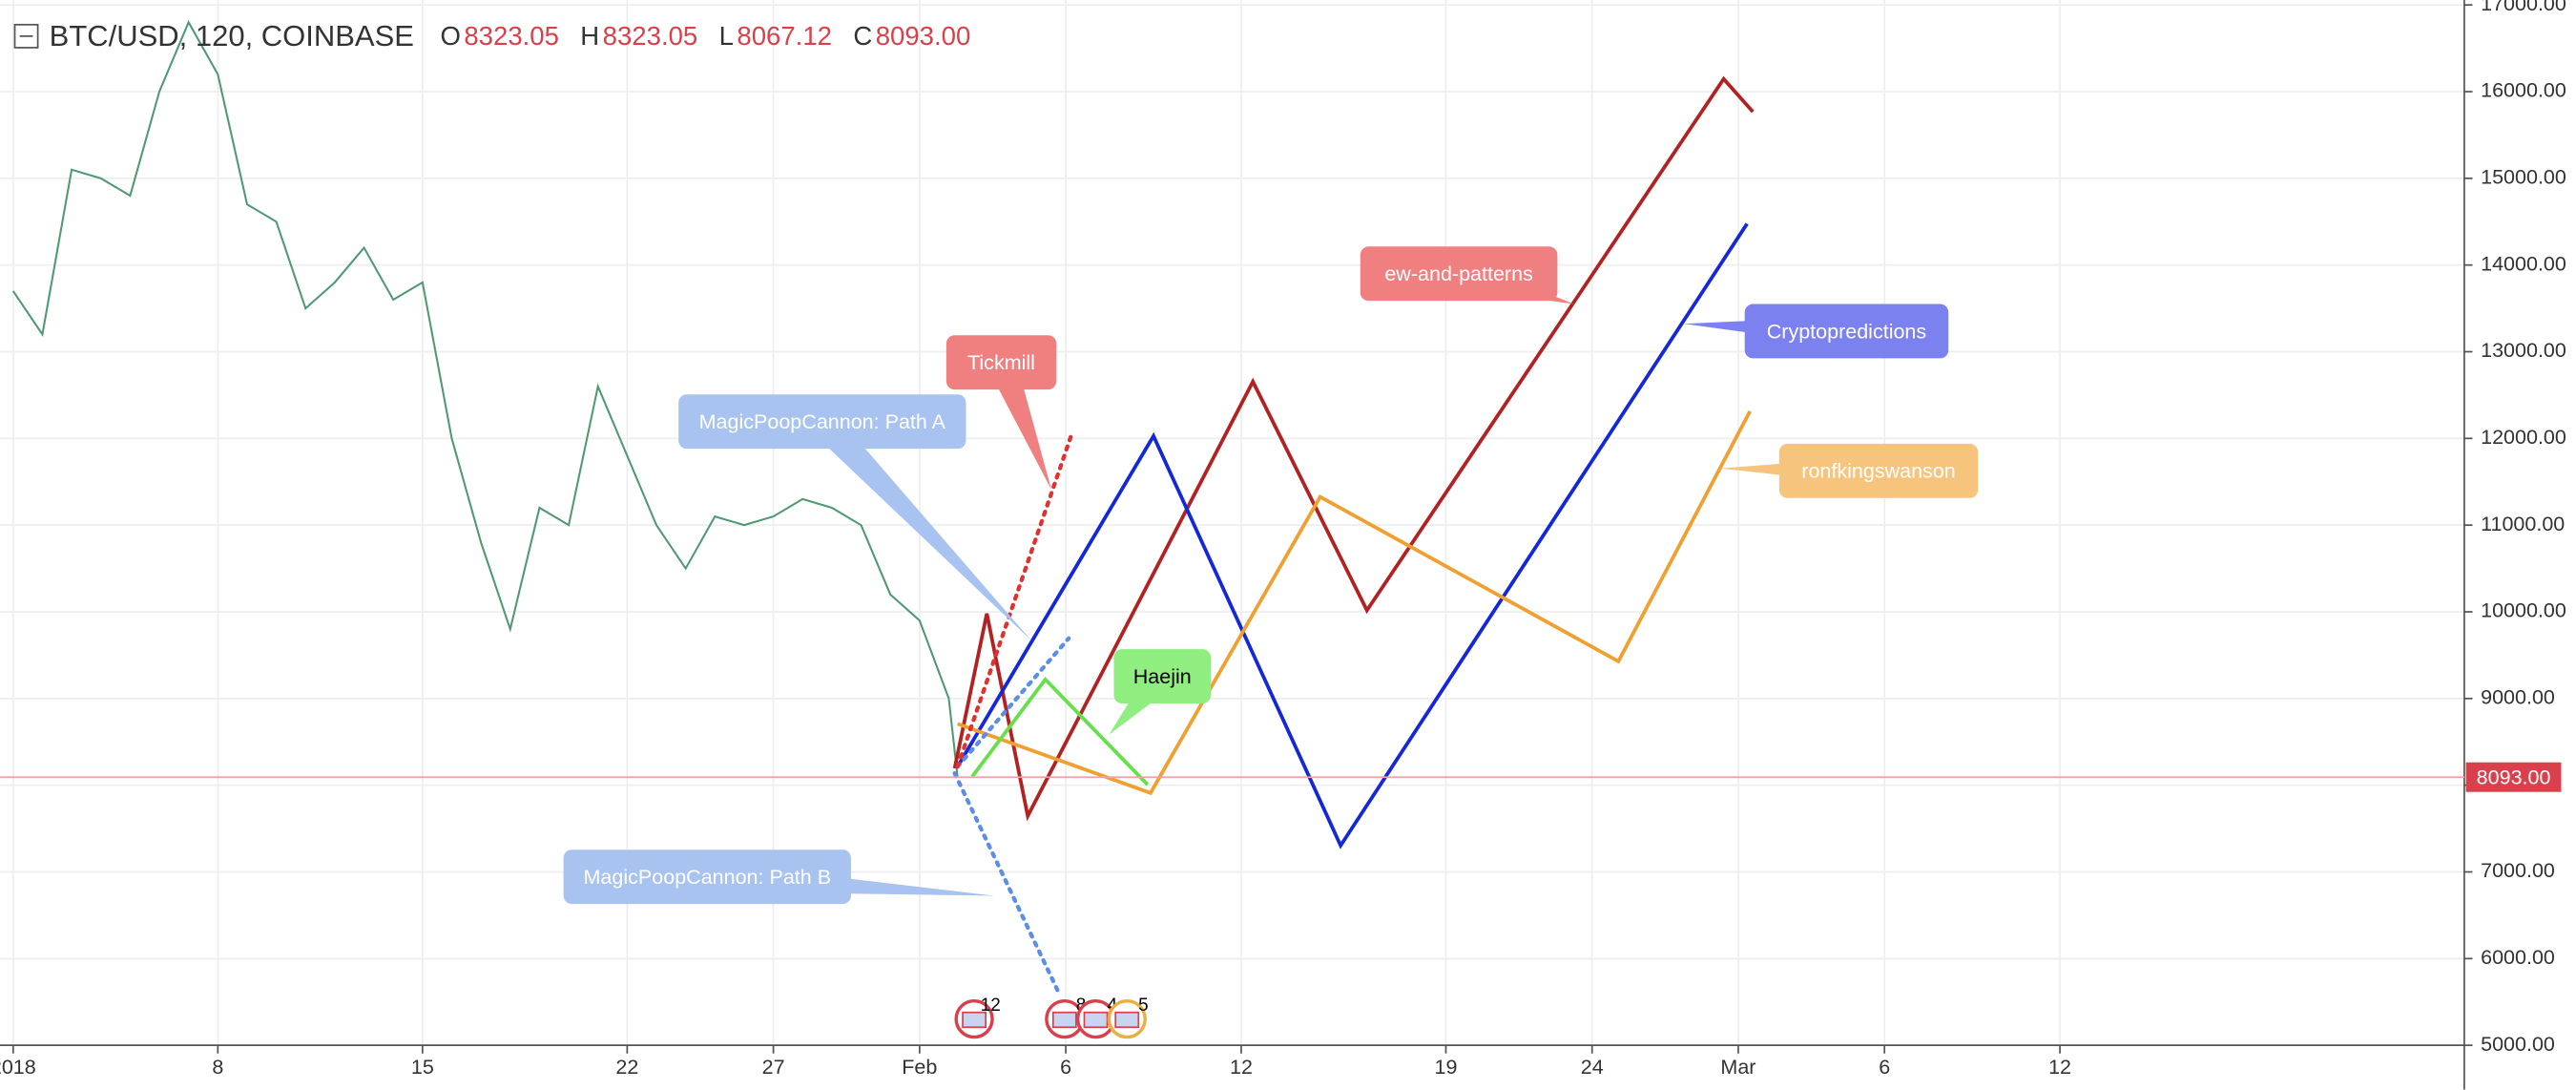 Image resolution: width=2576 pixels, height=1090 pixels. Describe the element at coordinates (1112, 1006) in the screenshot. I see `event-count: 4` at that location.